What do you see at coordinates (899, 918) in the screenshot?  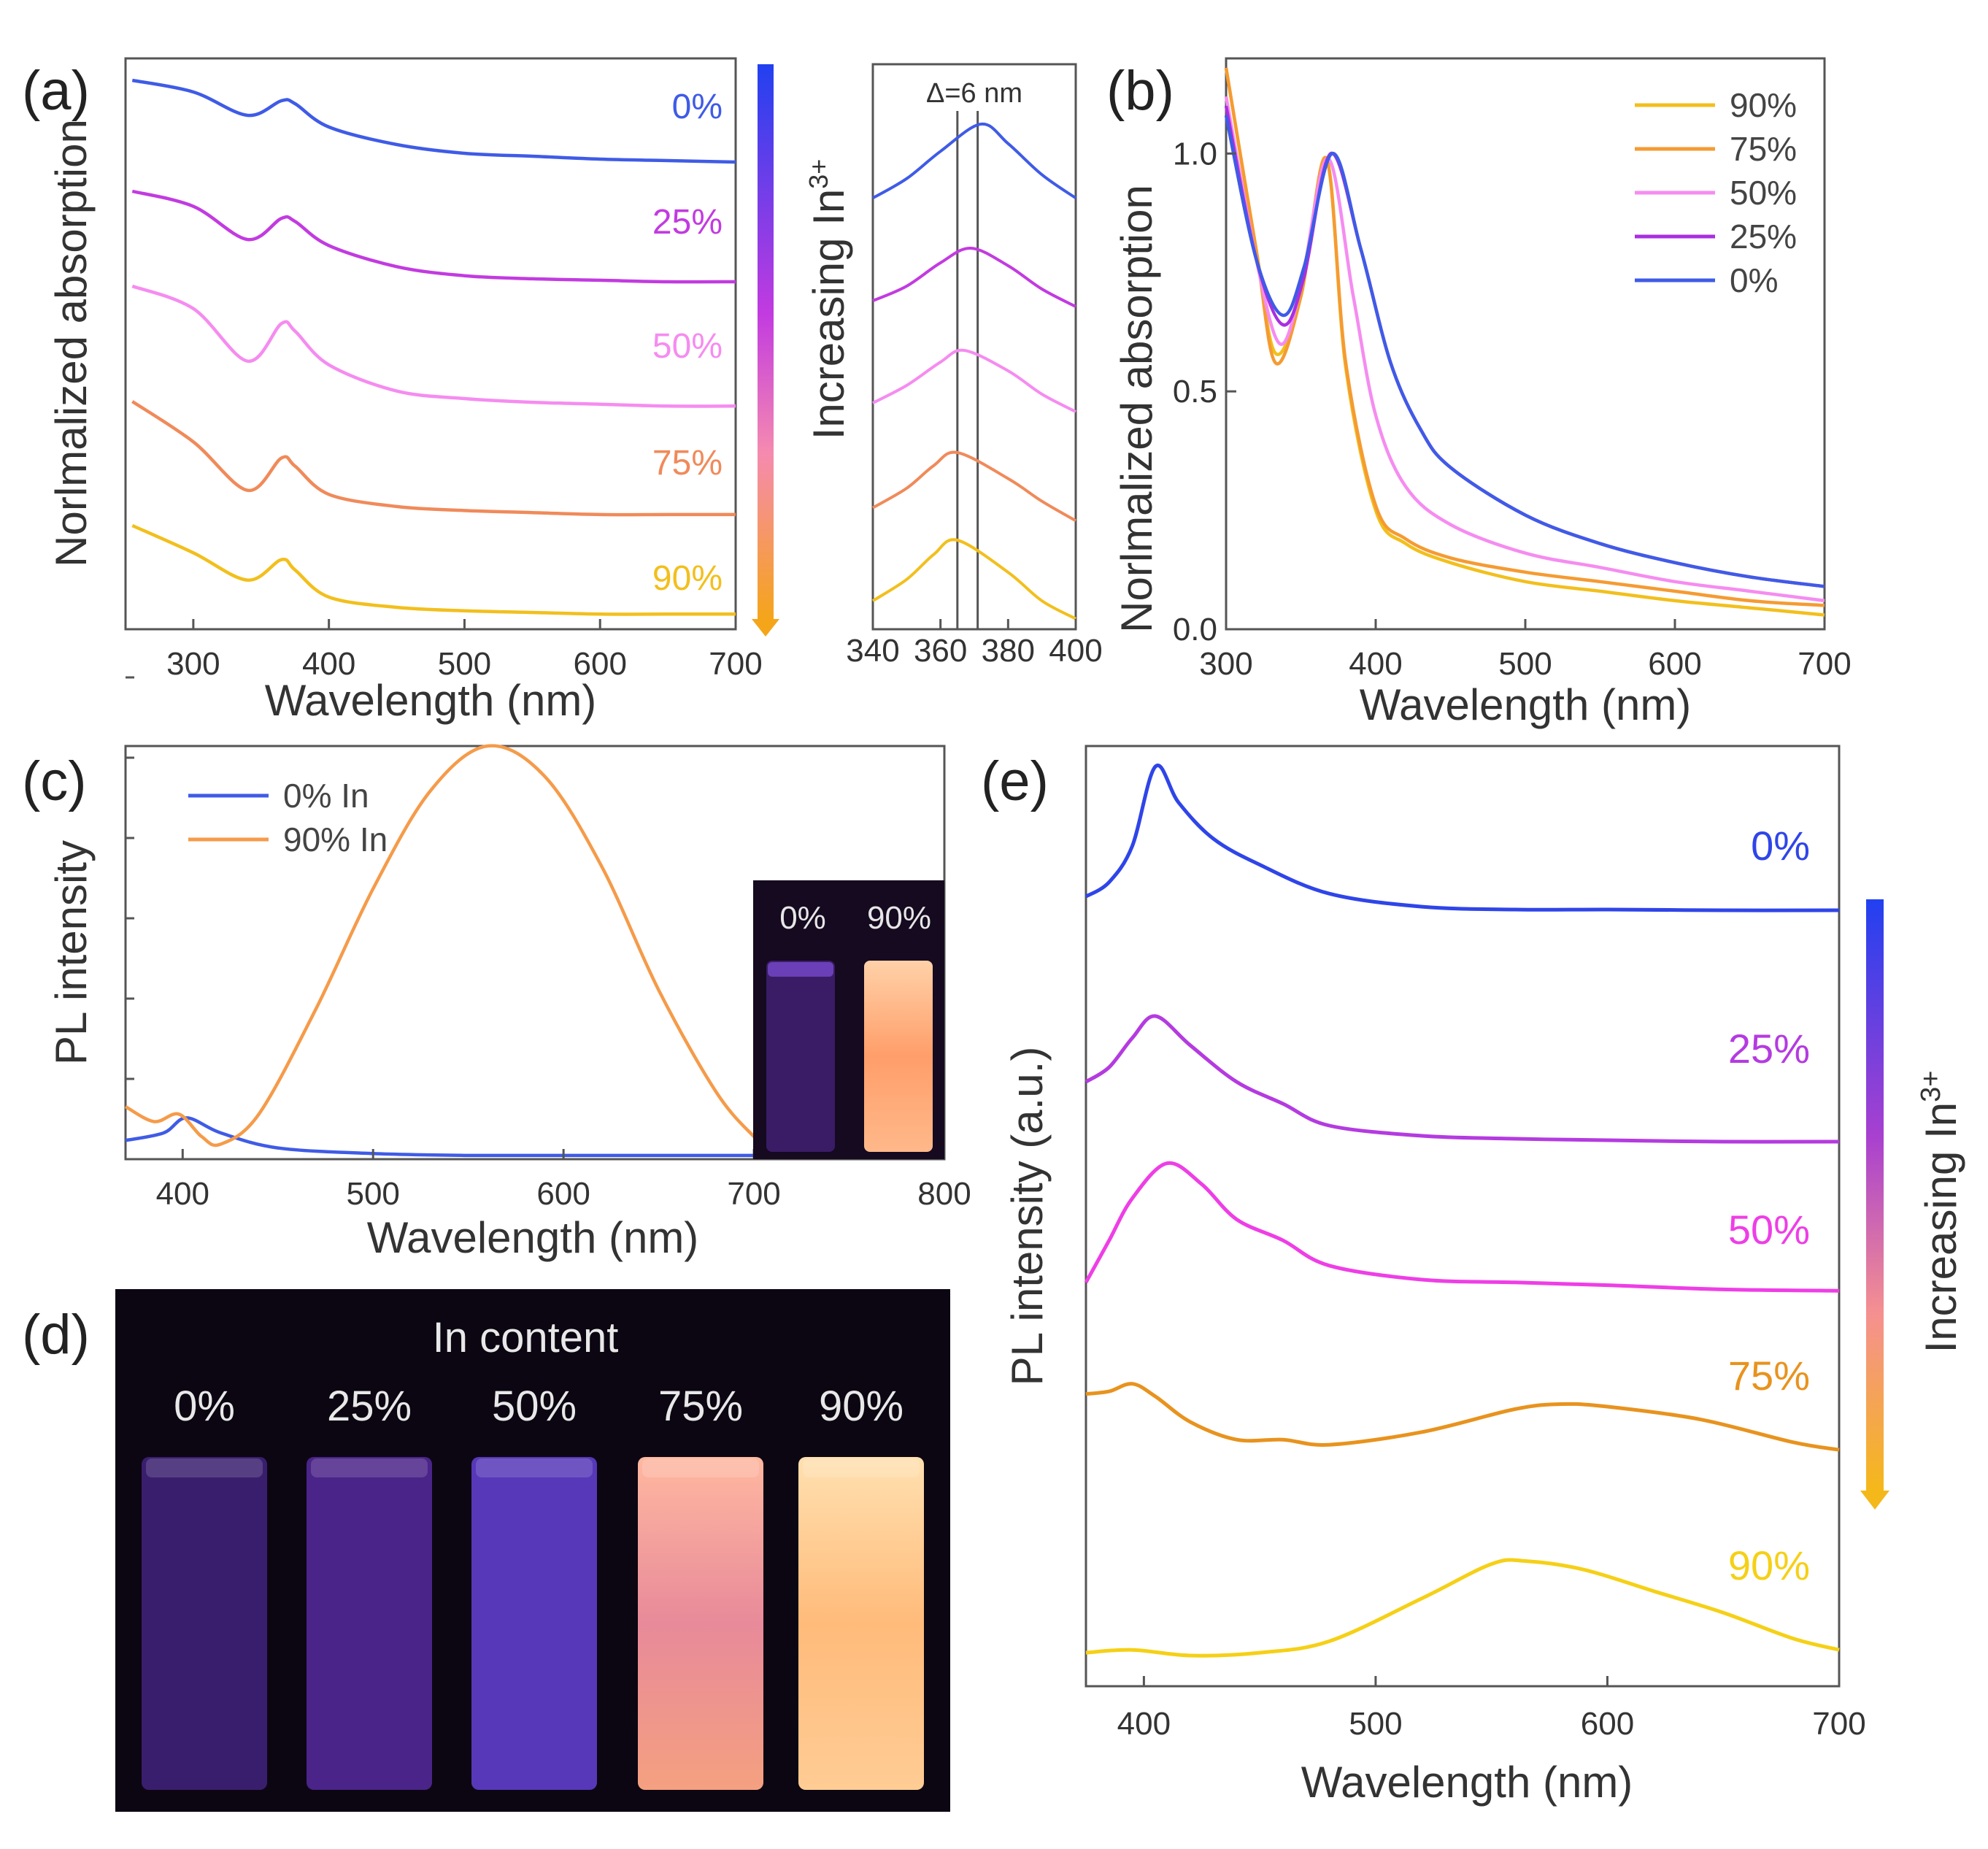 I see `panel-c-inset-label: 90%` at bounding box center [899, 918].